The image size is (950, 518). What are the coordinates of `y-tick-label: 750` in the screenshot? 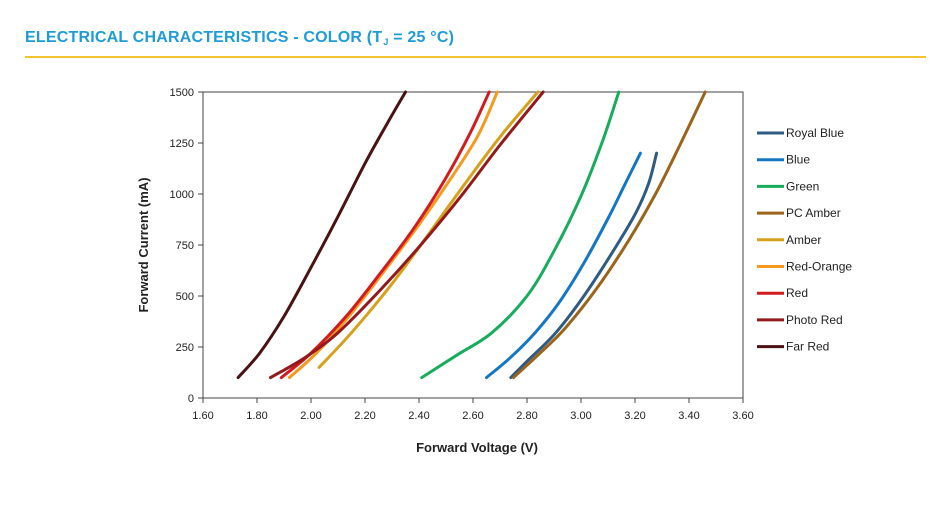 It's located at (185, 246).